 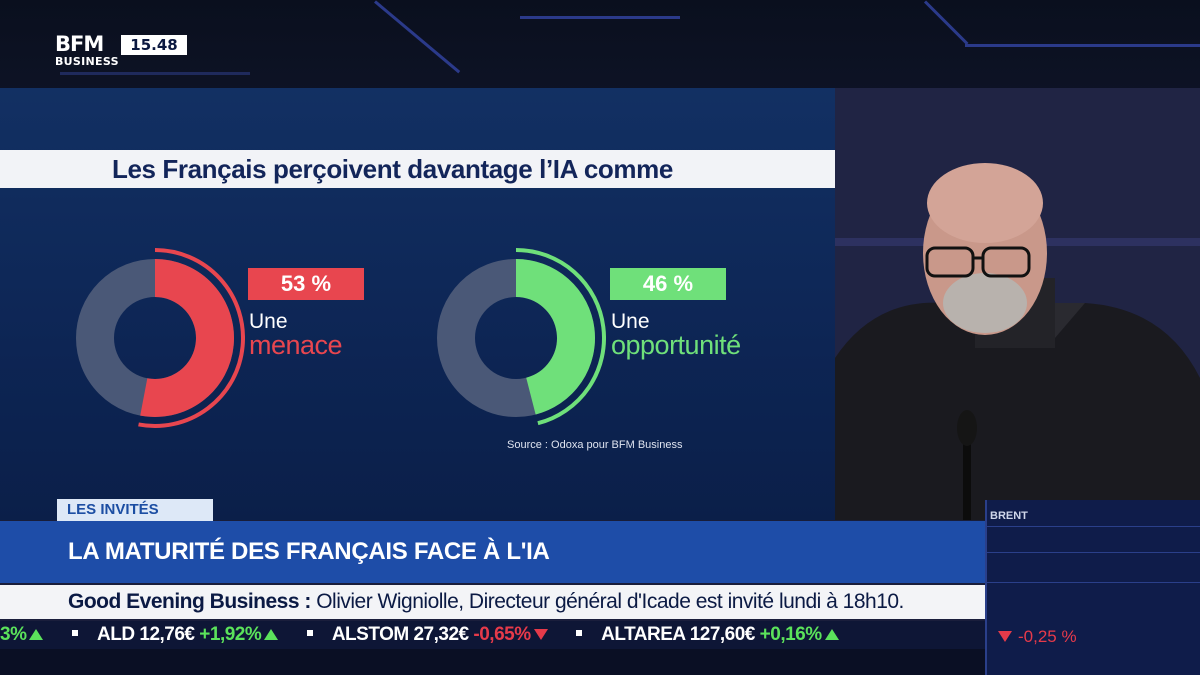 I want to click on source-note: Source : Odoxa pour BFM Business, so click(x=595, y=445).